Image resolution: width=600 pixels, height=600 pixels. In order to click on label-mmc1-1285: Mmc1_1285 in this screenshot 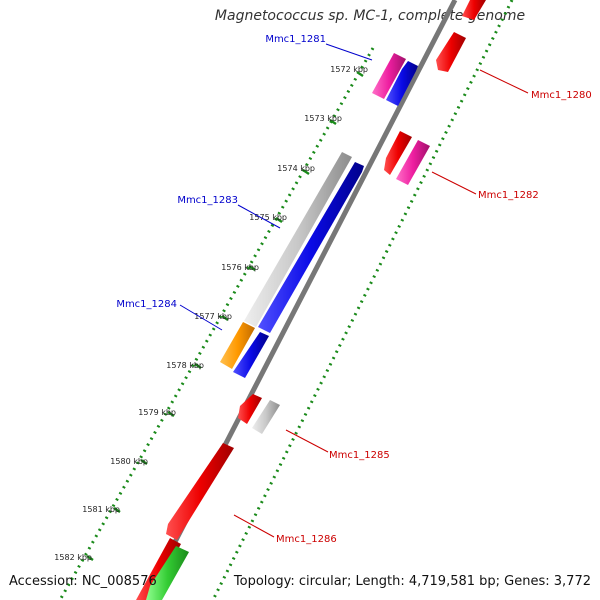, I will do `click(359, 455)`.